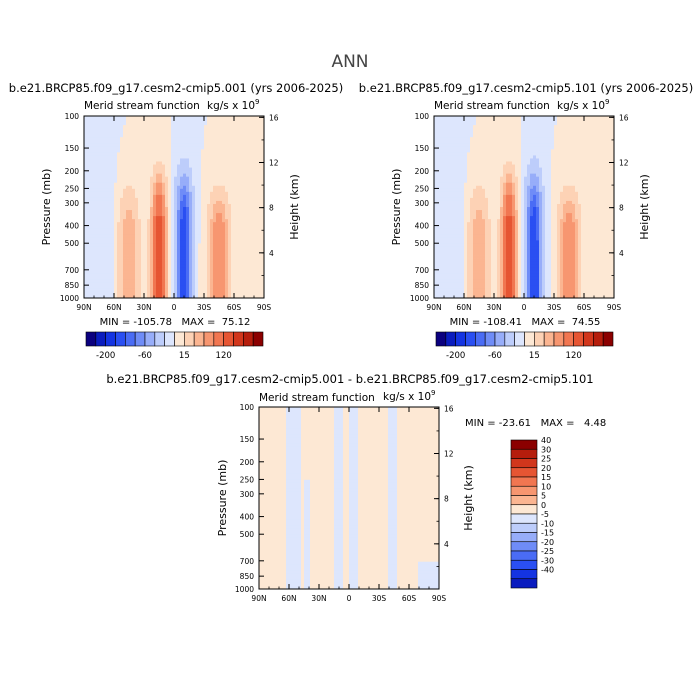  What do you see at coordinates (175, 322) in the screenshot?
I see `panel-1-stats: MIN = -105.78 MAX = 75.12` at bounding box center [175, 322].